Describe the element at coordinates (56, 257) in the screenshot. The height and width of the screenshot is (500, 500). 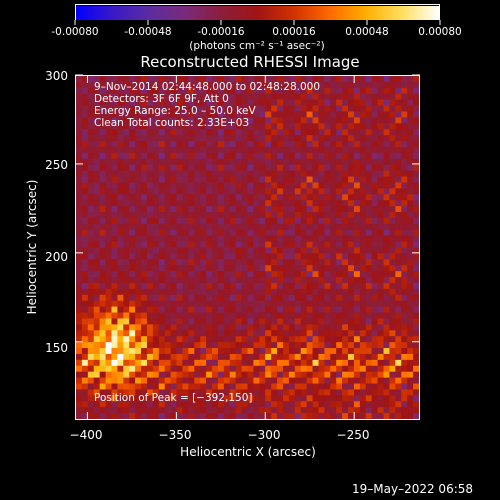
I see `y-tick-label: 200` at that location.